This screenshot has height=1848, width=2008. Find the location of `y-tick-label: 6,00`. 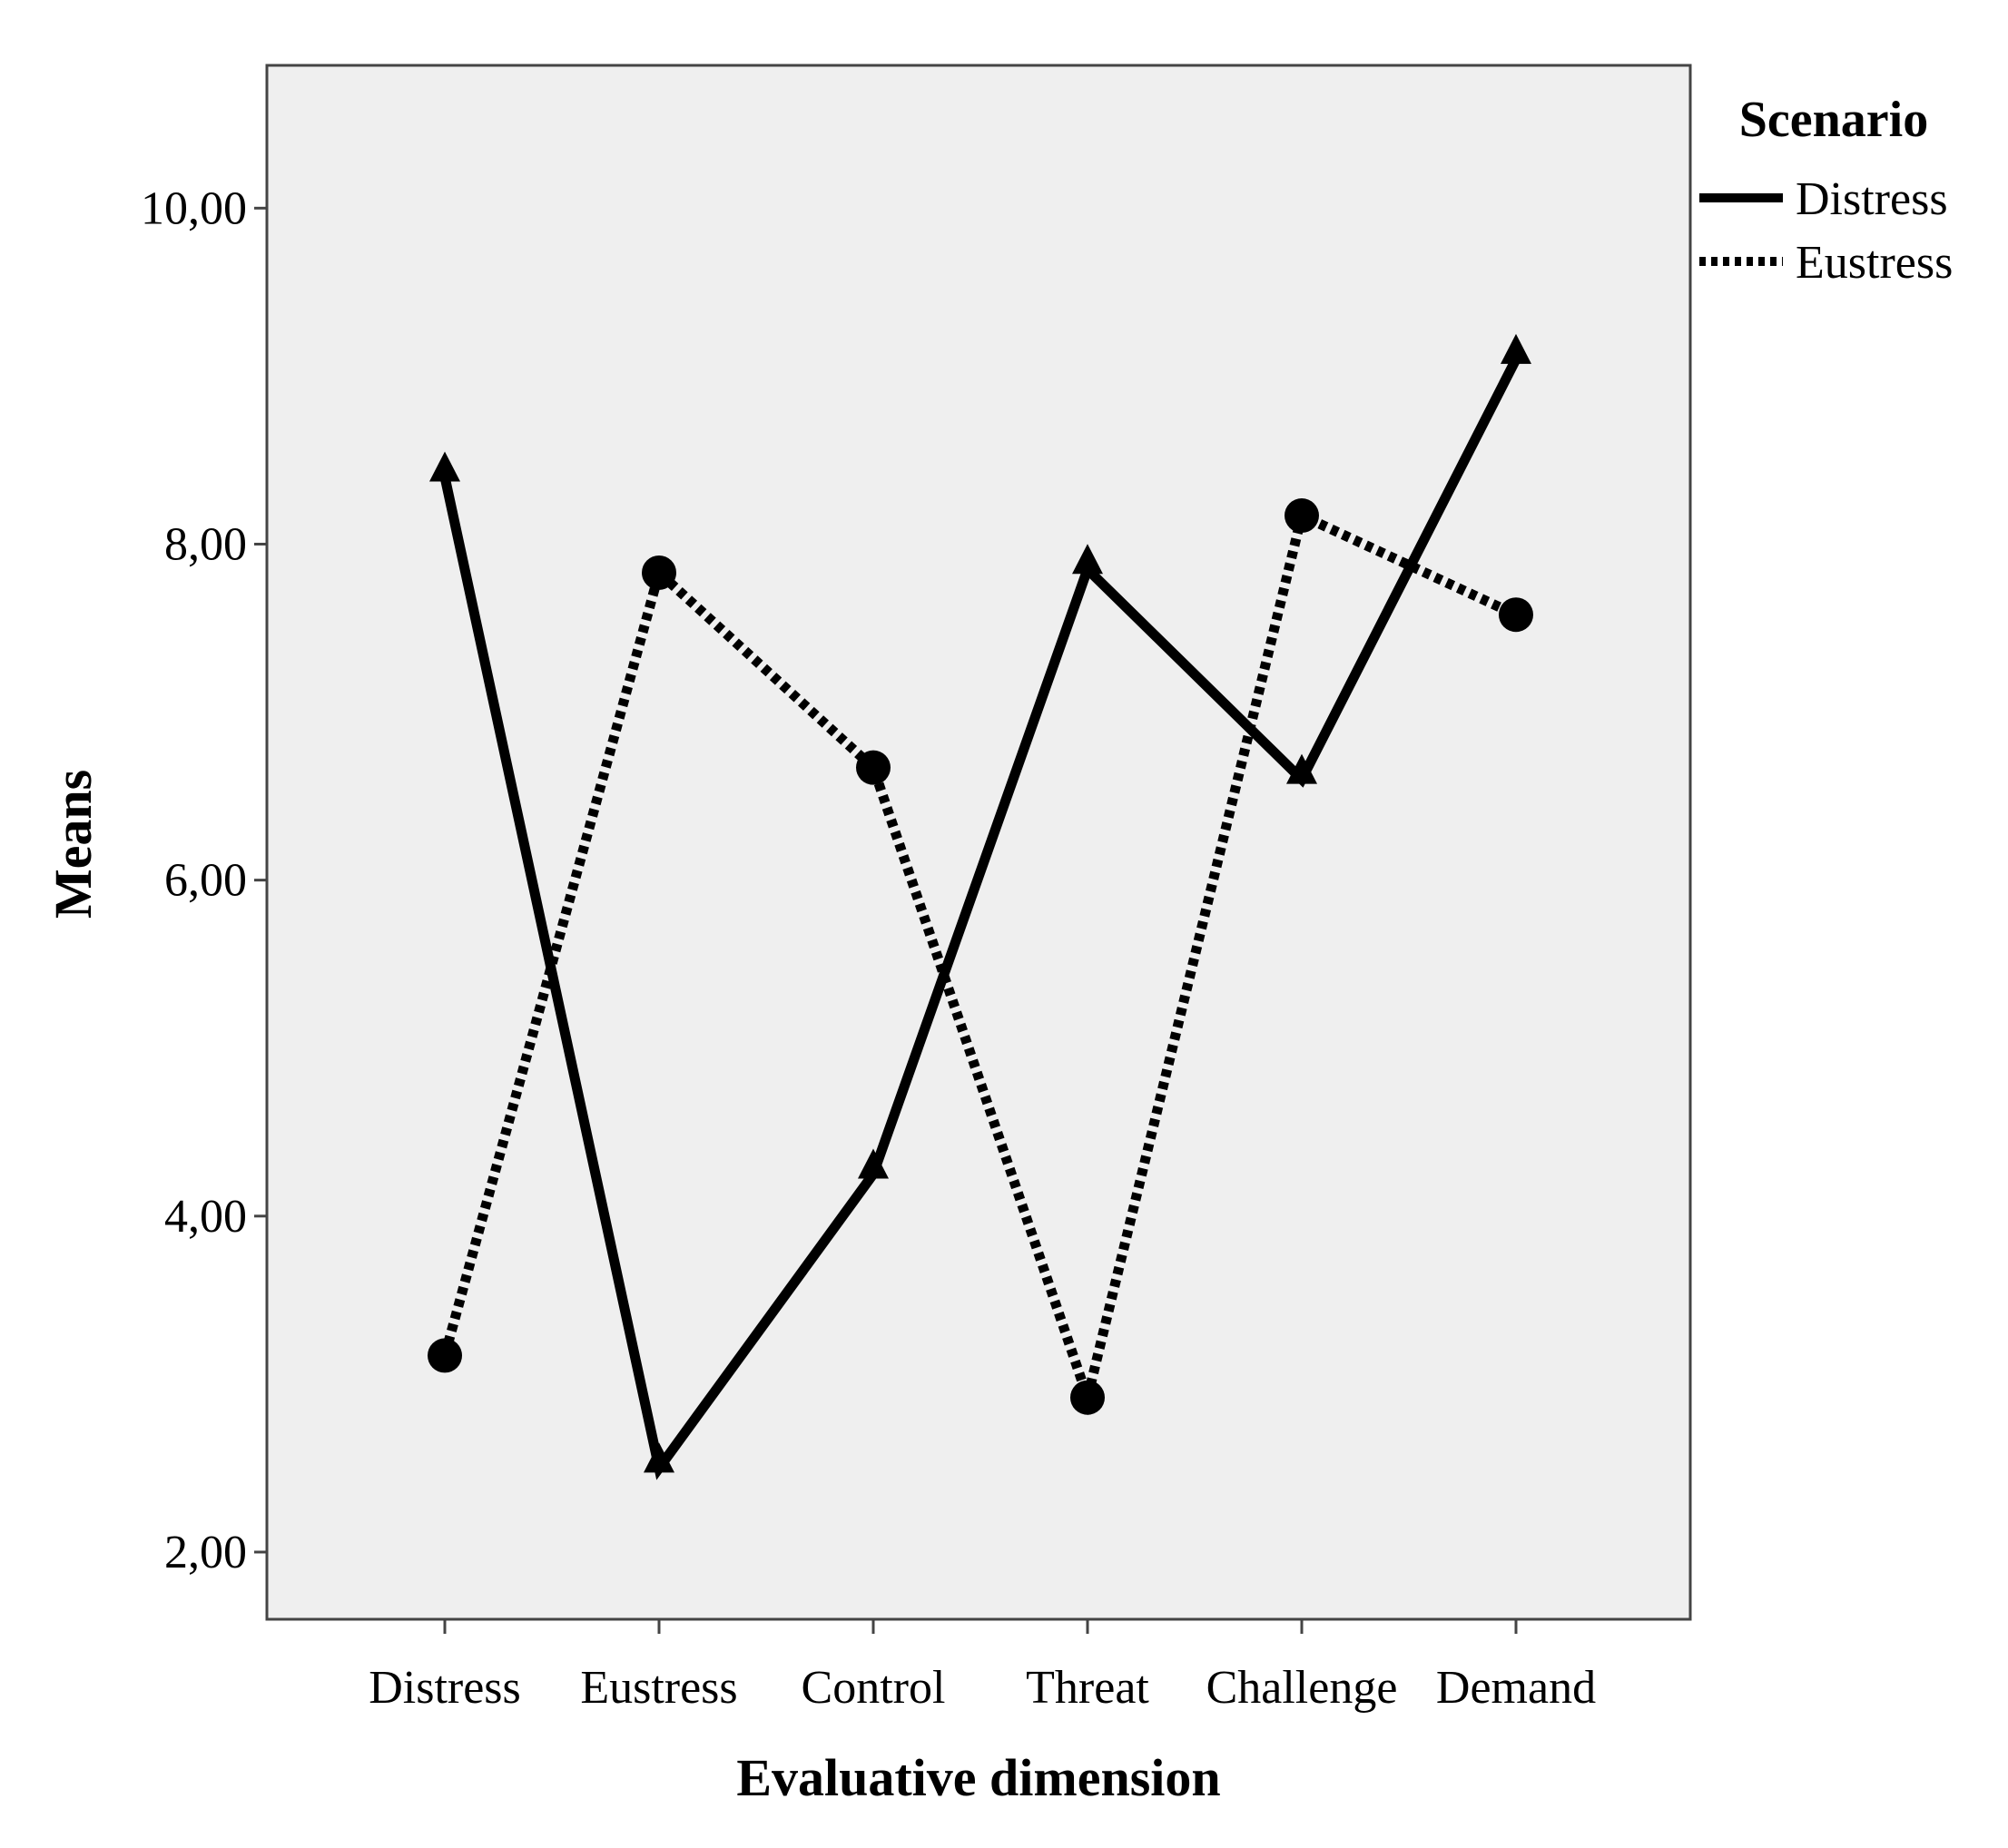

y-tick-label: 6,00 is located at coordinates (205, 881).